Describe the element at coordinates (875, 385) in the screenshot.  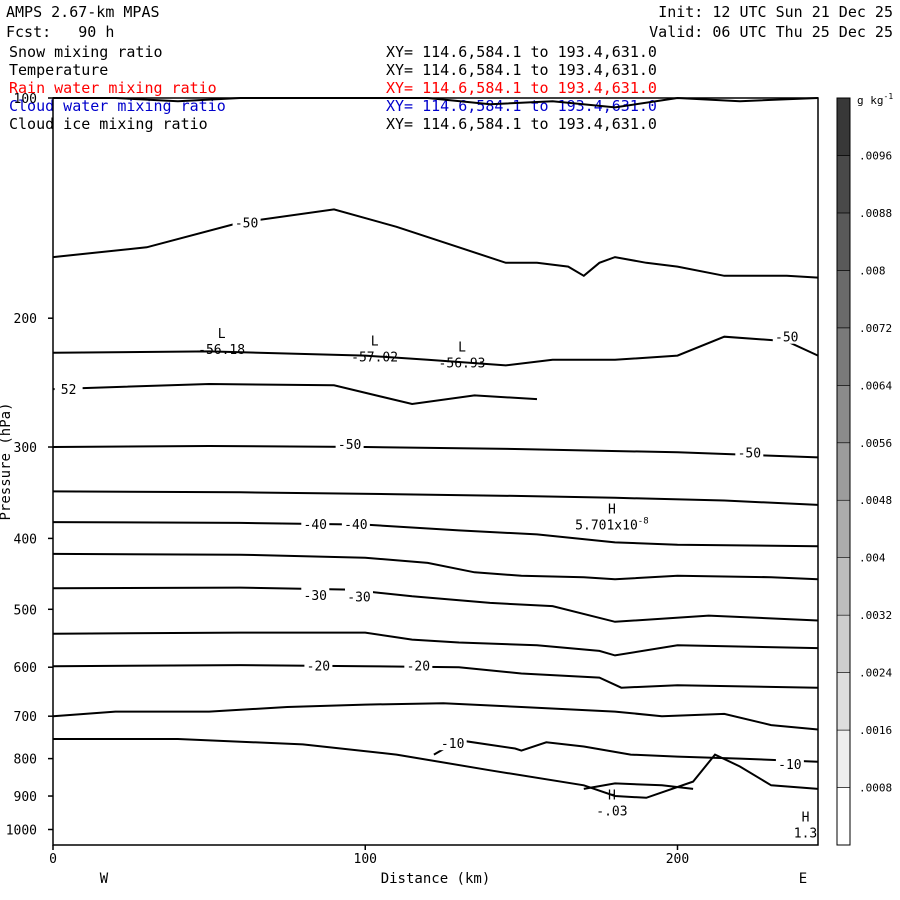
I see `colorbar-label: .0064` at that location.